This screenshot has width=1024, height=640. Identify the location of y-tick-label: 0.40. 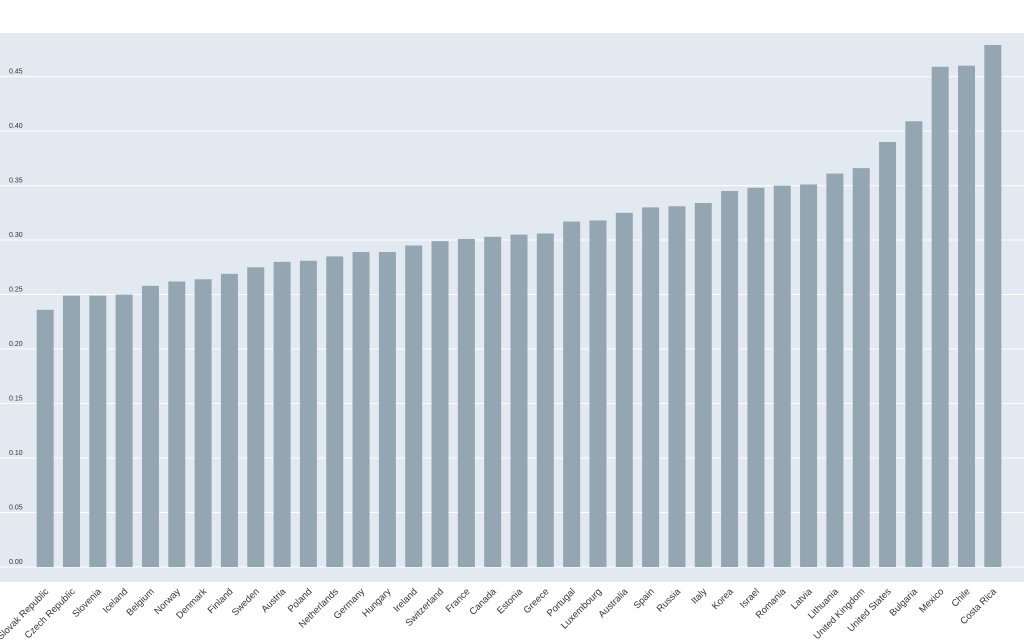
(16, 126).